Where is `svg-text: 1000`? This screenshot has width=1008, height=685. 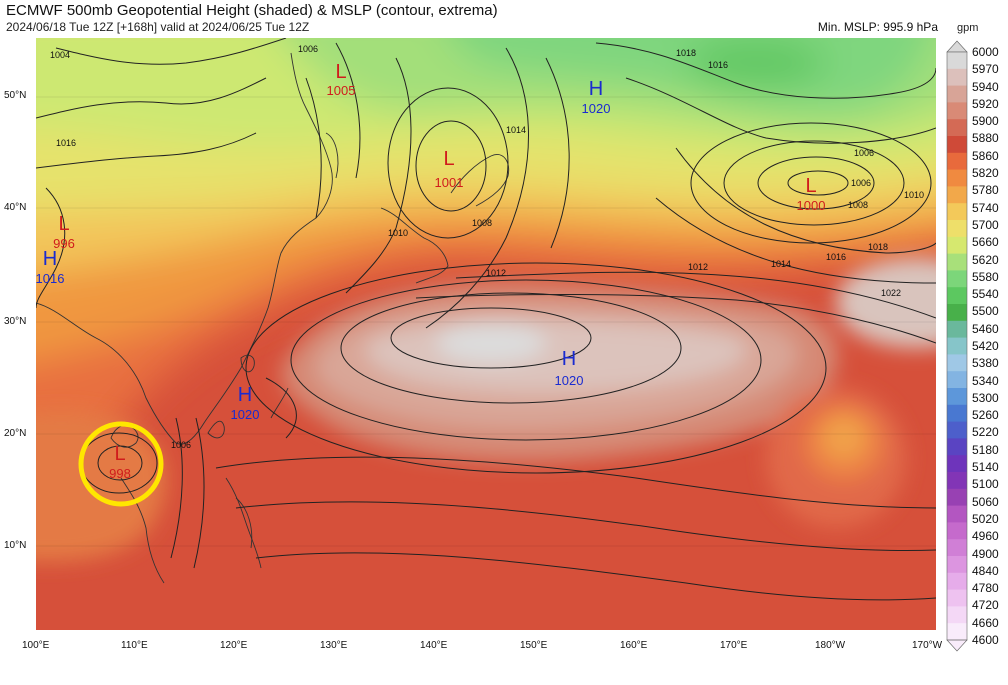
svg-text: 1000 is located at coordinates (811, 205).